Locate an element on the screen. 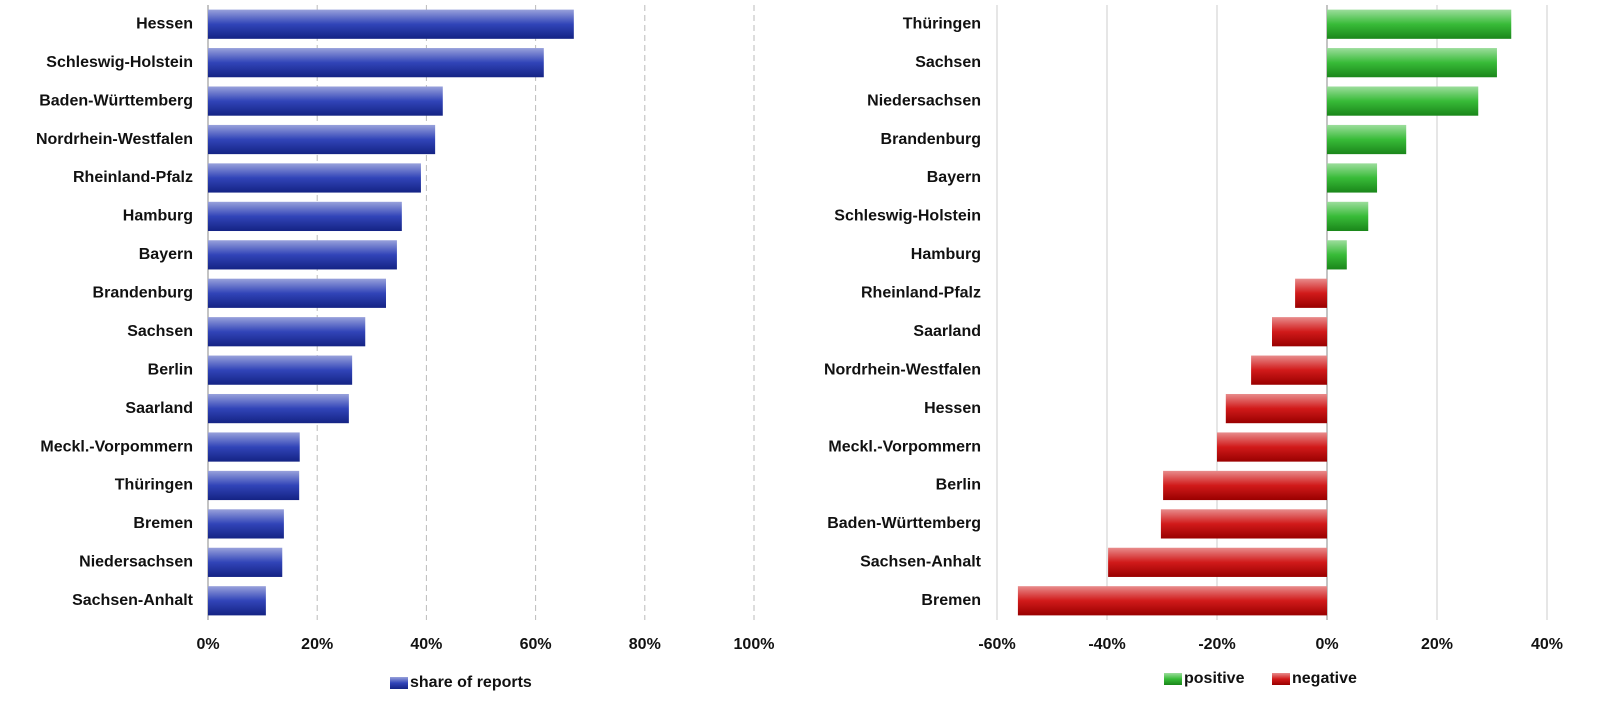  legend-label: positive is located at coordinates (1214, 678).